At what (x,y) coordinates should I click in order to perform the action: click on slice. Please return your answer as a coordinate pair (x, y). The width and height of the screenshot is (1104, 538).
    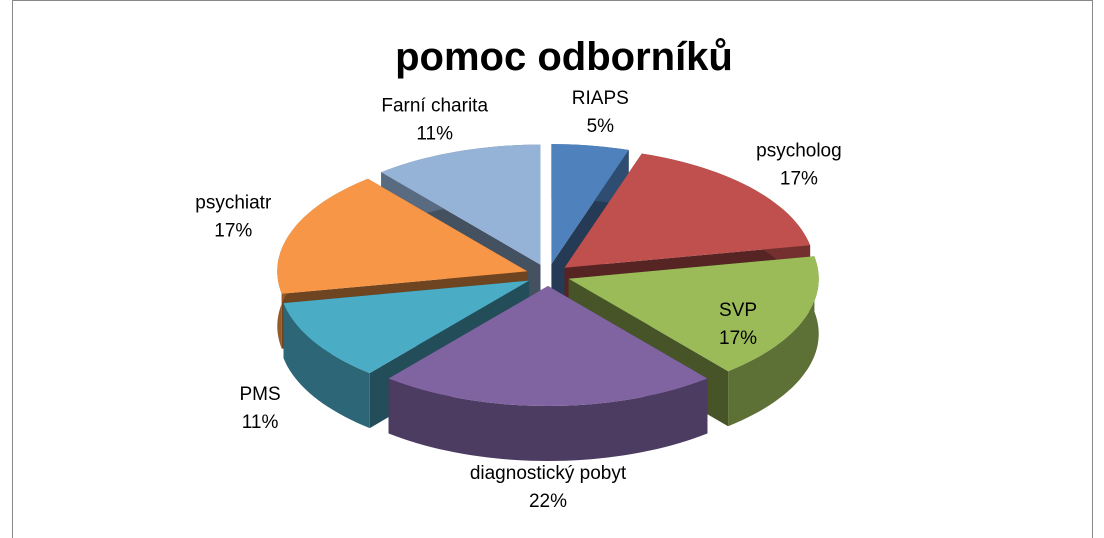
    Looking at the image, I should click on (548, 373).